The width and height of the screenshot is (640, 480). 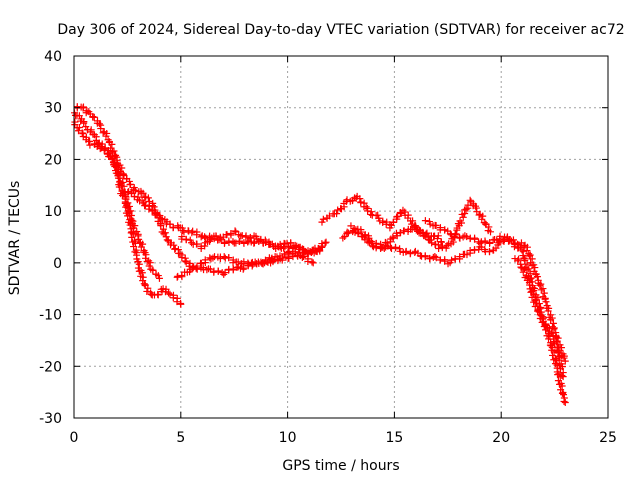 I want to click on y-tick-label: 0, so click(x=57, y=264).